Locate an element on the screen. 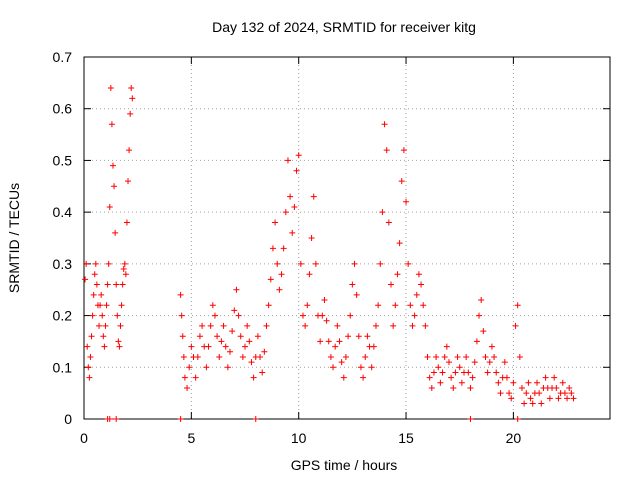 The image size is (640, 480). x-tick-label: 0 is located at coordinates (84, 438).